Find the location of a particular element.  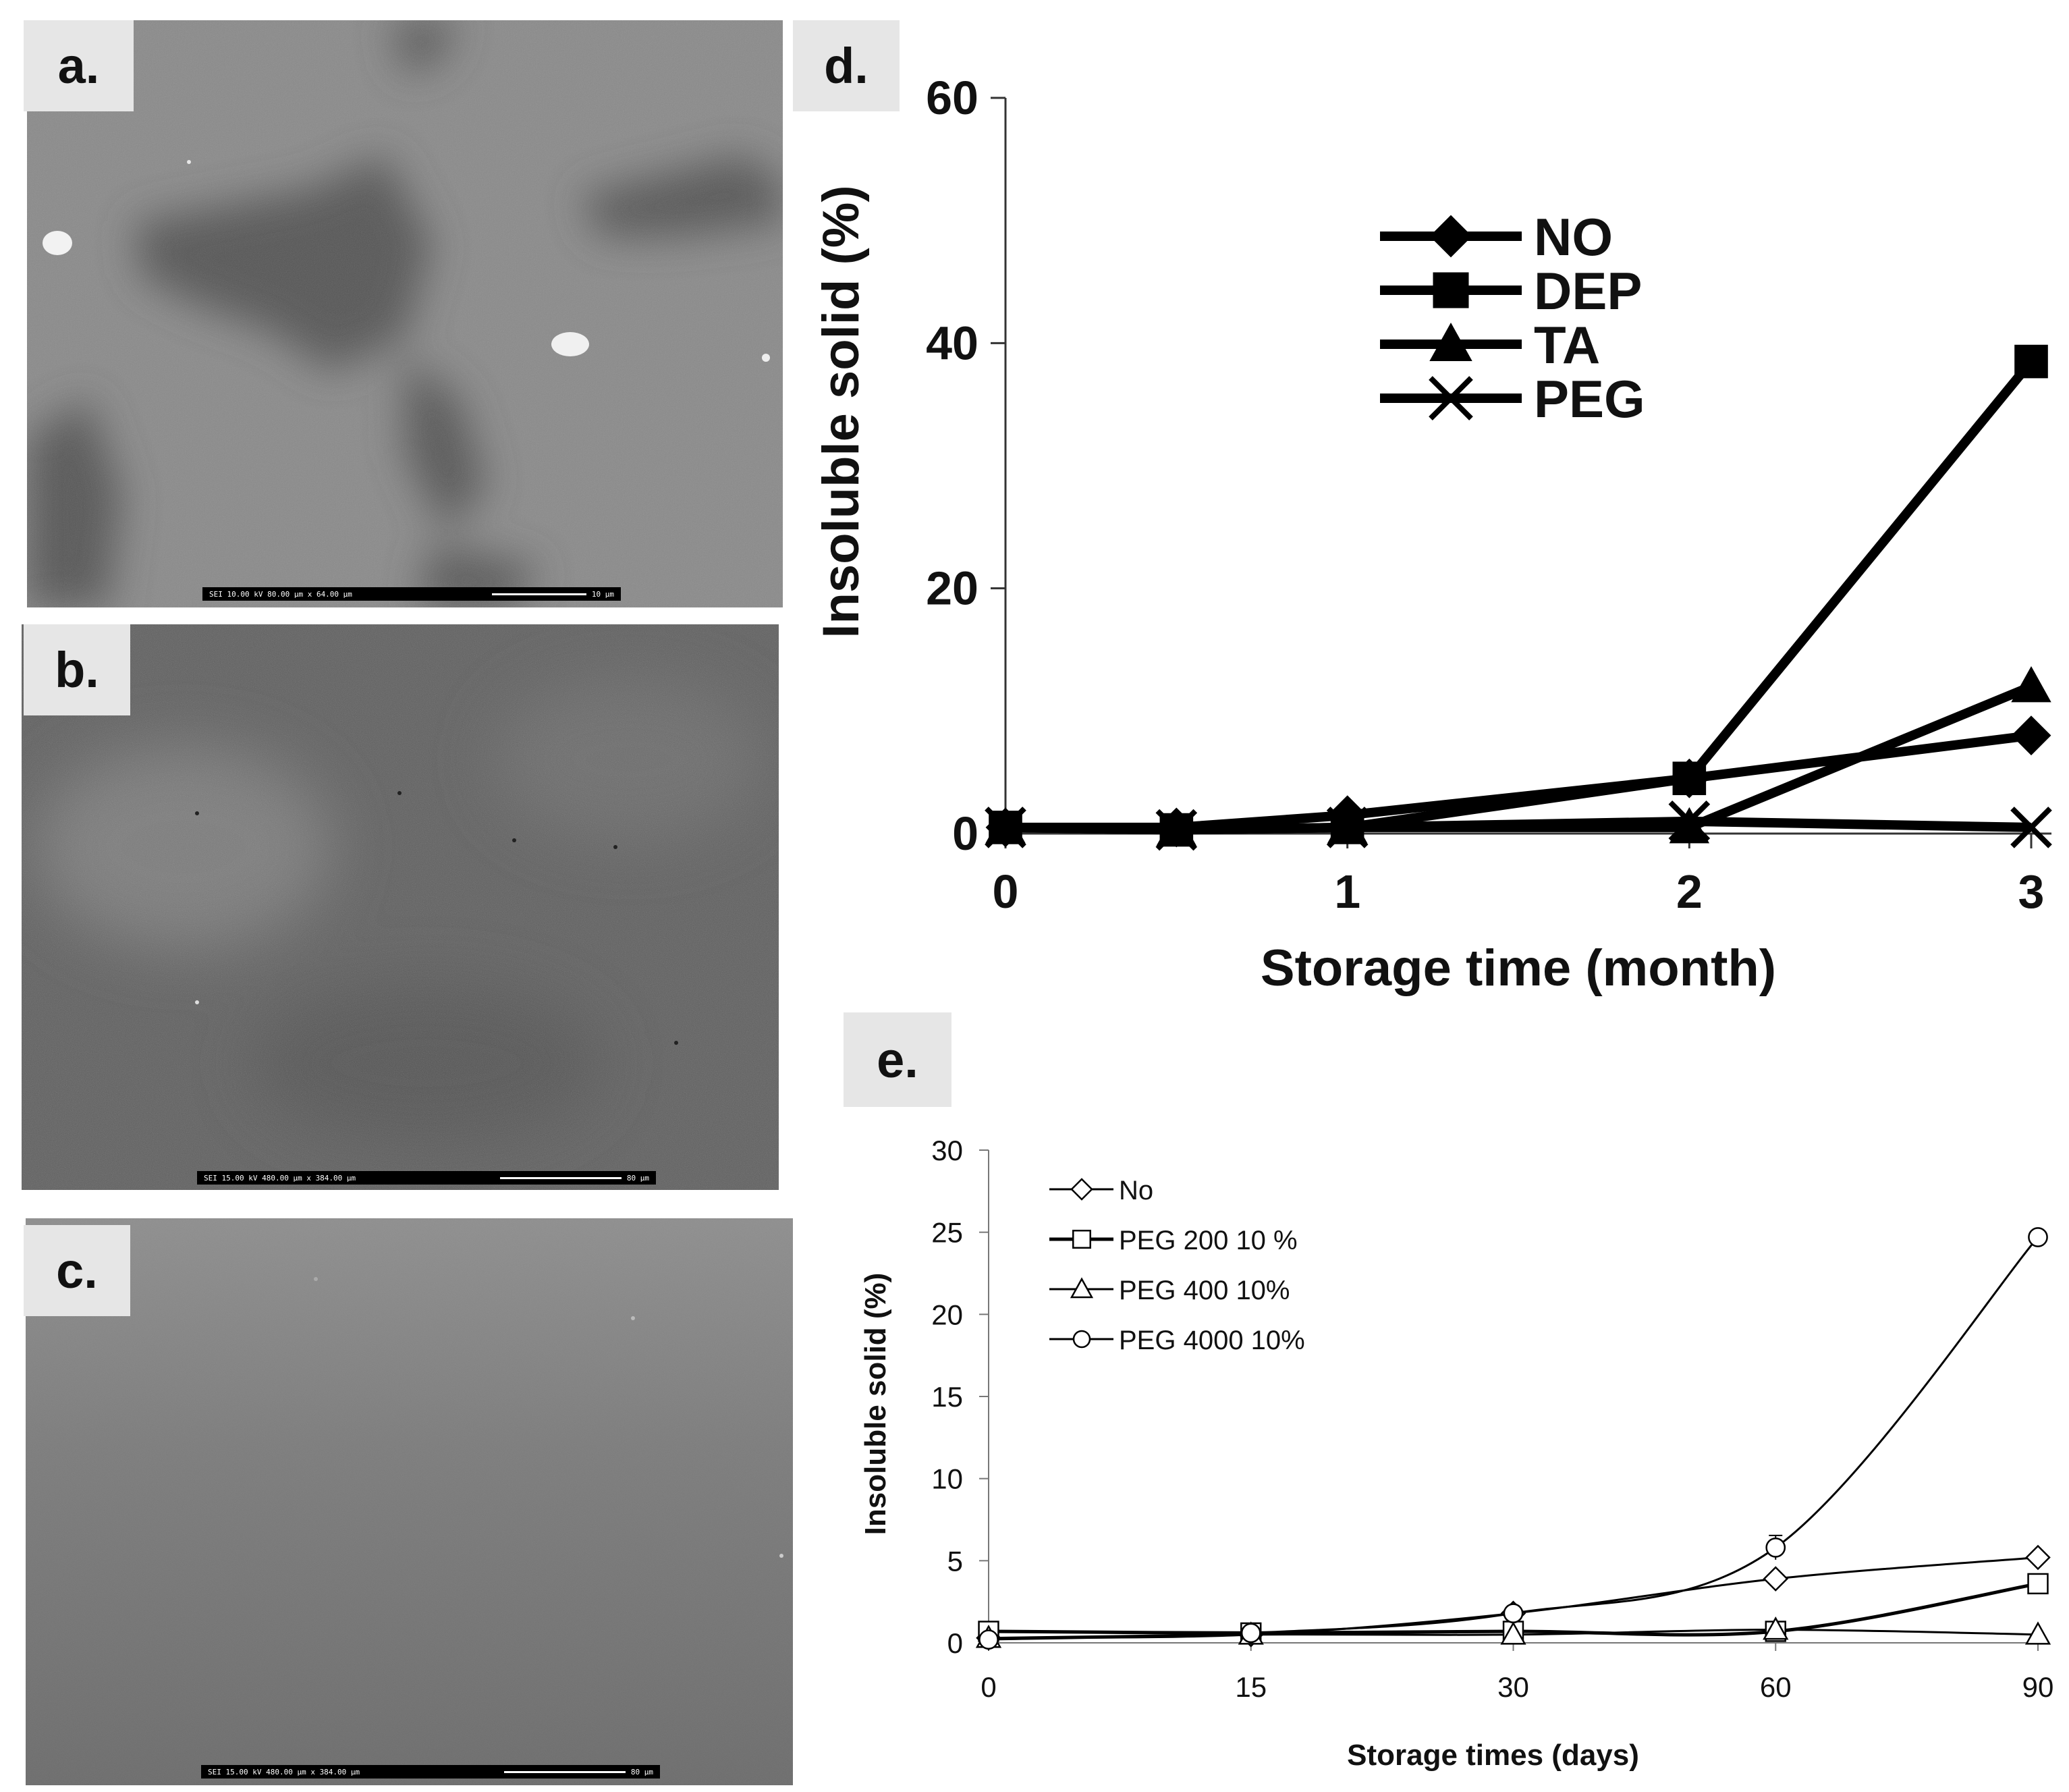

chart-e-y-tick-label: 25 is located at coordinates (947, 1233).